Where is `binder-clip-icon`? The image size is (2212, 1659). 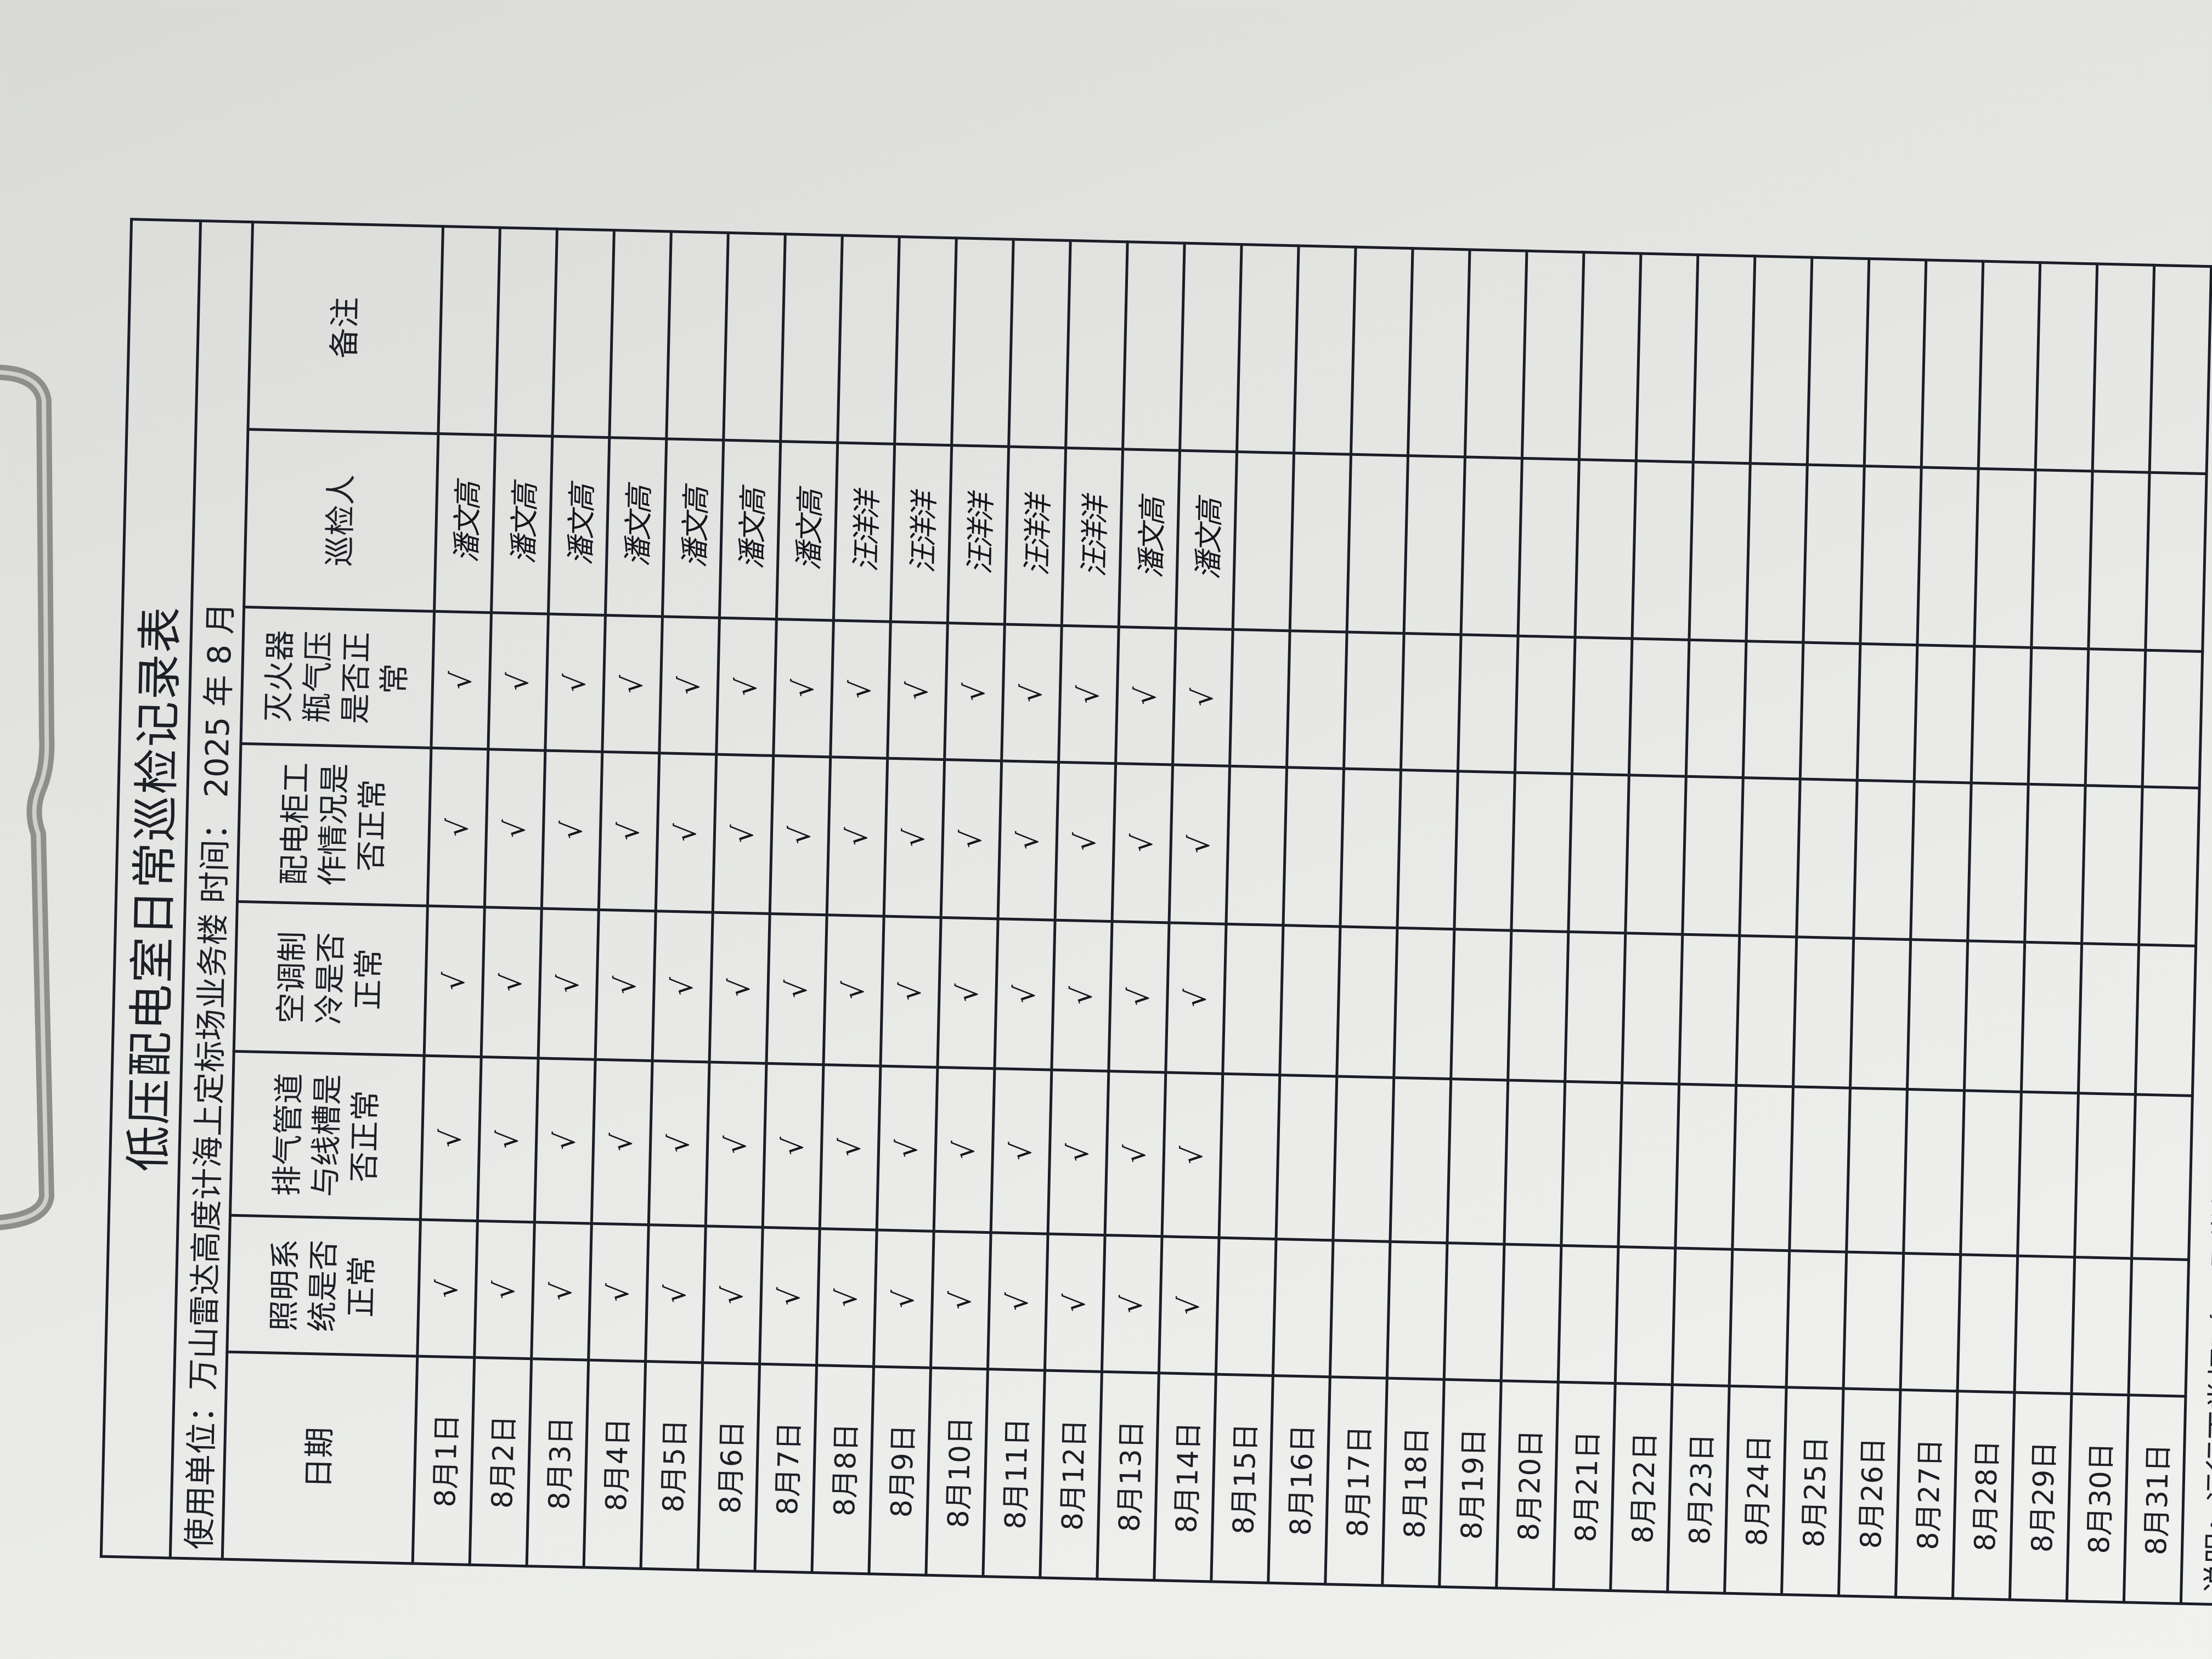 binder-clip-icon is located at coordinates (27, 797).